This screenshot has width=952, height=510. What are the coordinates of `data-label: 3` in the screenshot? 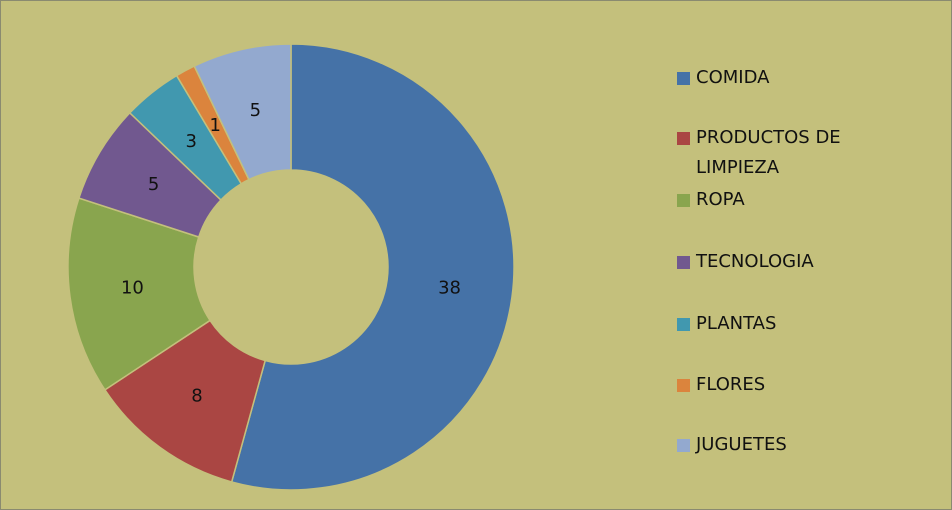 It's located at (191, 141).